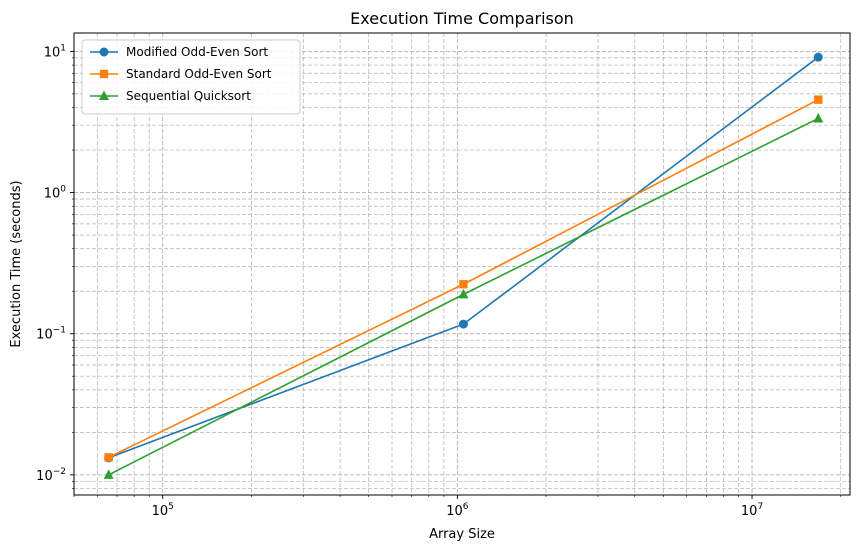 This screenshot has width=857, height=552. Describe the element at coordinates (457, 510) in the screenshot. I see `x-tick-label: 106` at that location.